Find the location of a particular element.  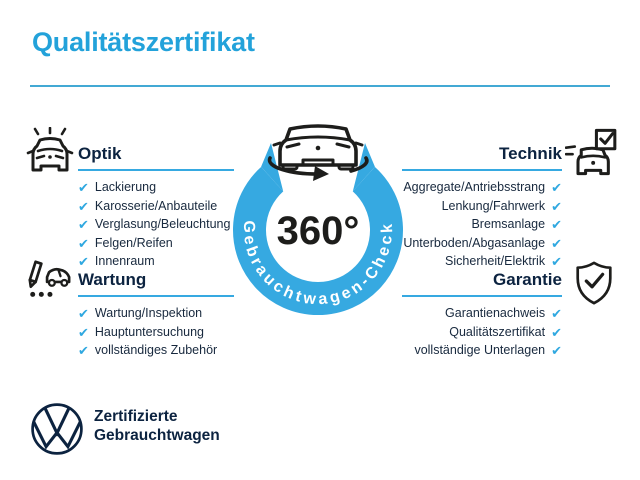

checklist-item: Unterboden/Abgasanlage ✔ is located at coordinates (482, 243).